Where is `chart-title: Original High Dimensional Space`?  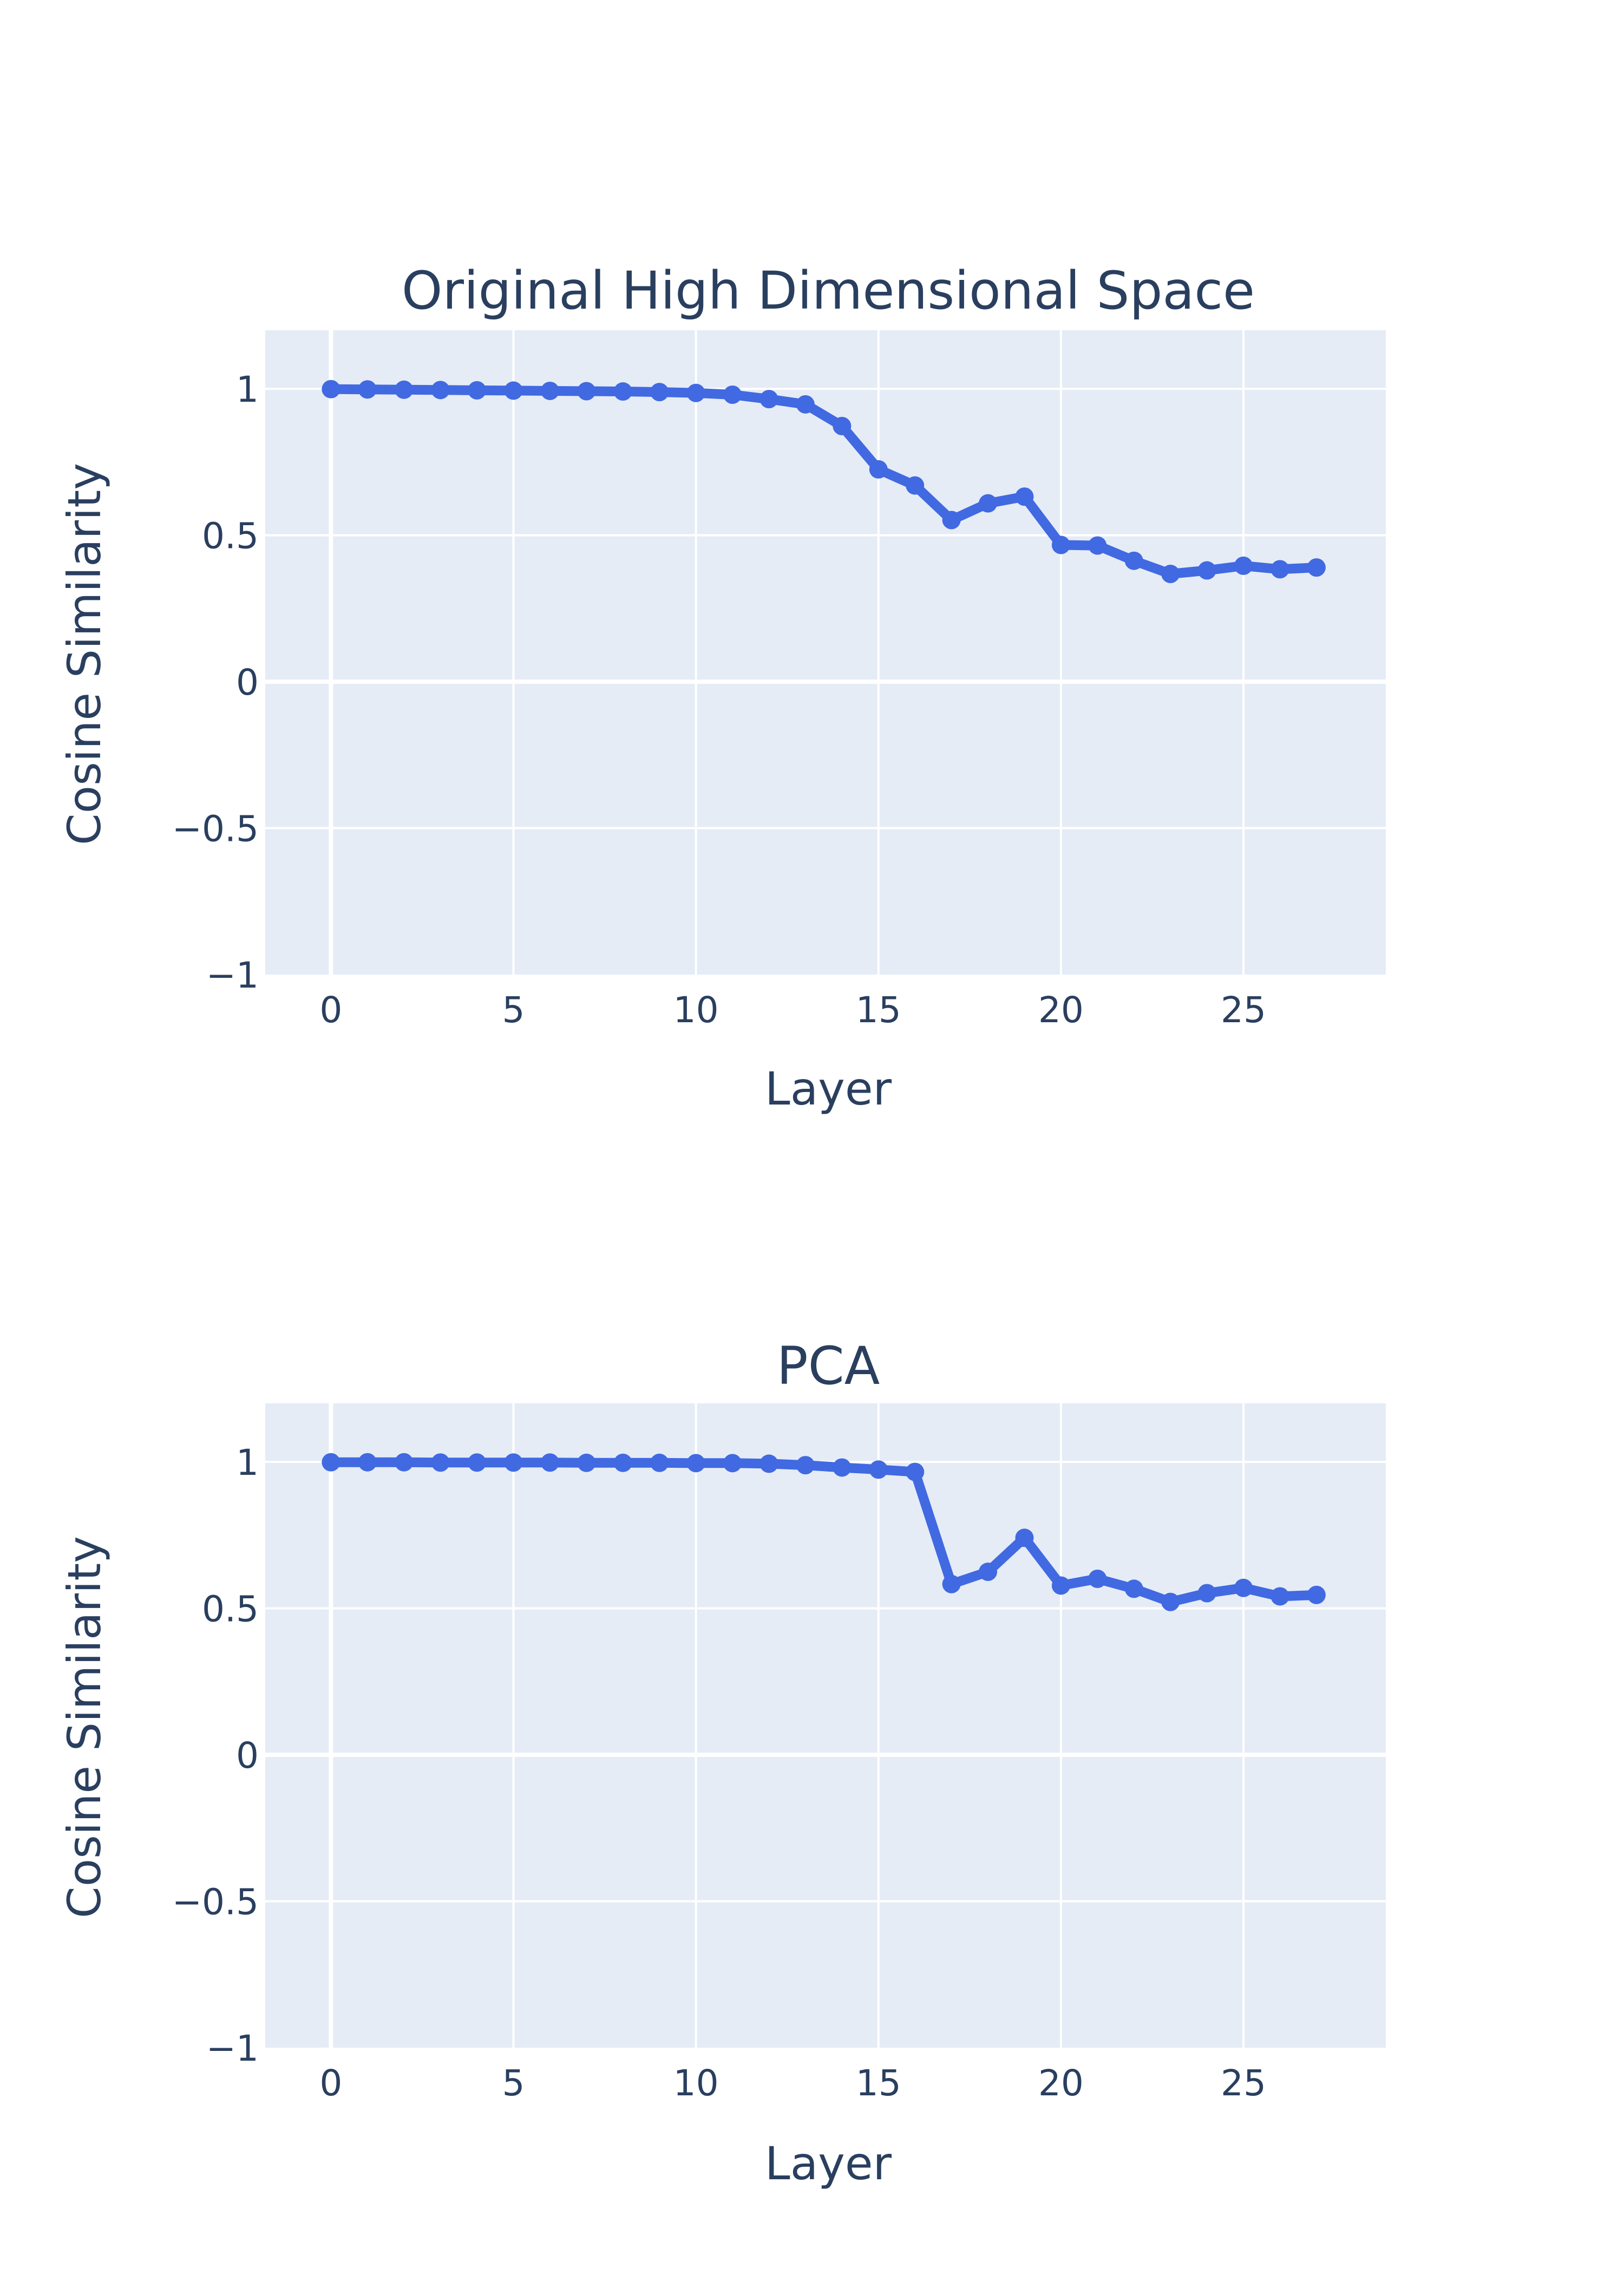
chart-title: Original High Dimensional Space is located at coordinates (828, 291).